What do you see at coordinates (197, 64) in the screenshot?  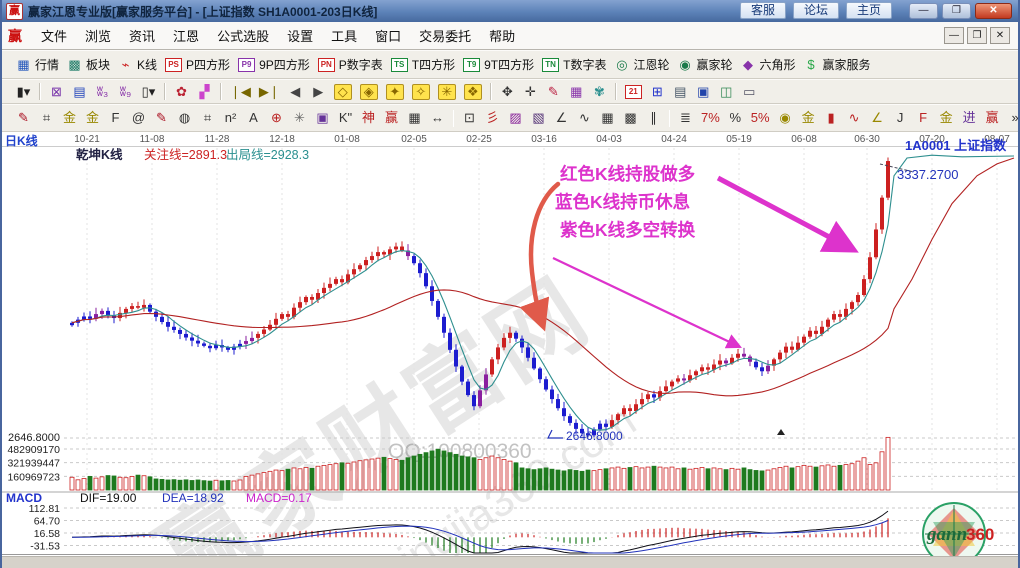 I see `p-square-button: PS P四方形` at bounding box center [197, 64].